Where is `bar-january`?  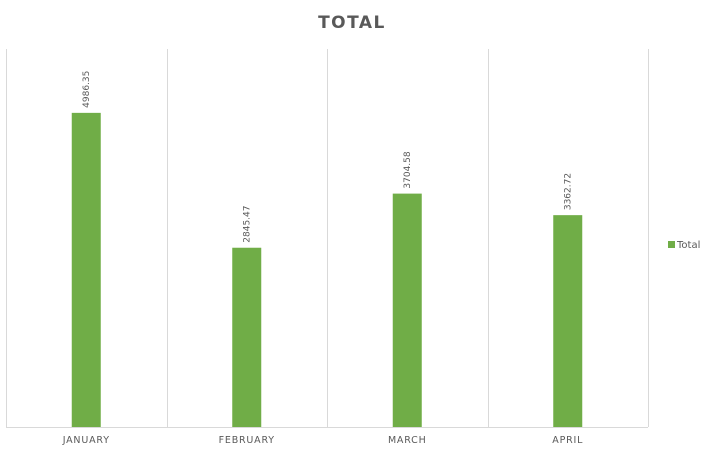 bar-january is located at coordinates (86, 269).